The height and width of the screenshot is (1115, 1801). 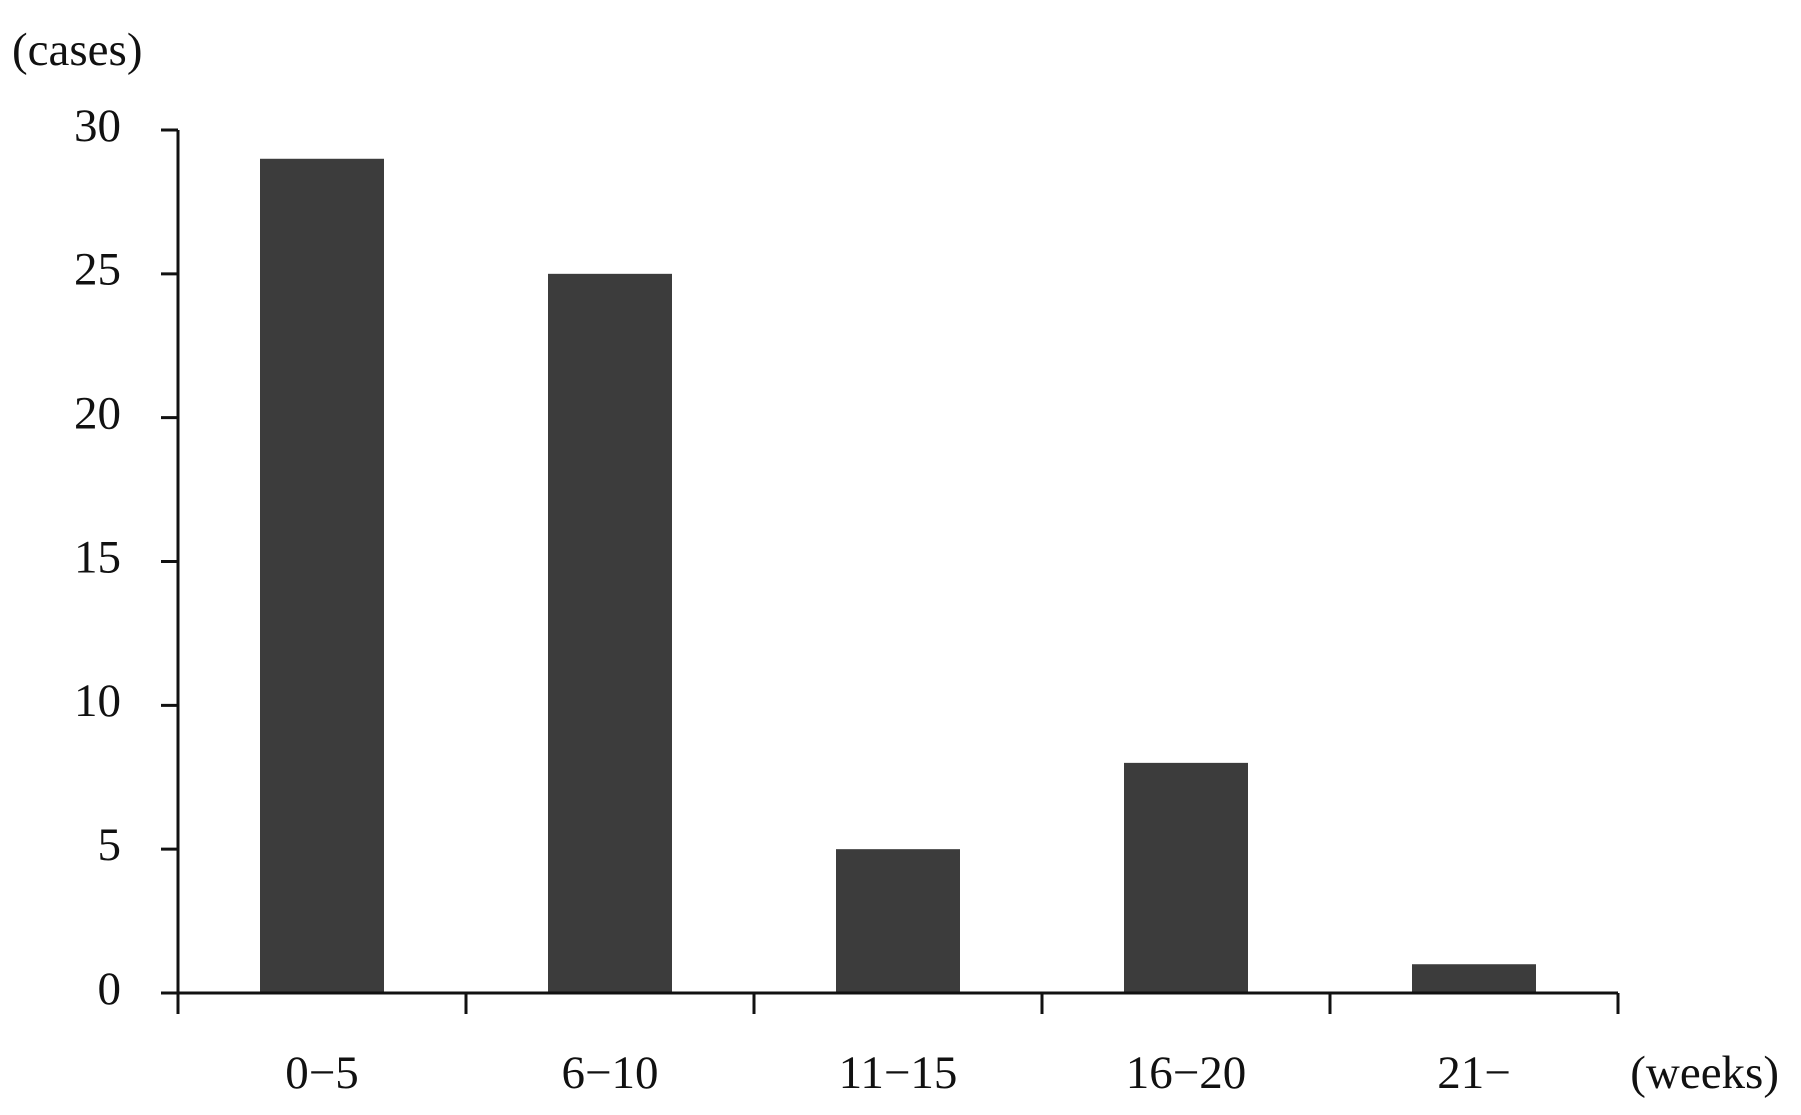 I want to click on y-tick-label: 30, so click(x=97, y=126).